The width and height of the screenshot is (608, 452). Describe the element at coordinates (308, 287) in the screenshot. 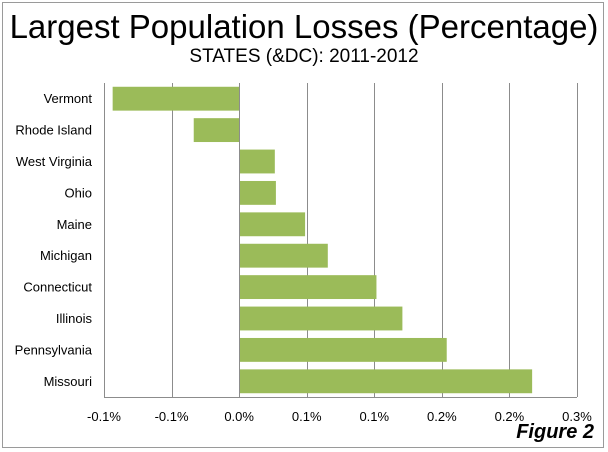

I see `bar-connecticut` at that location.